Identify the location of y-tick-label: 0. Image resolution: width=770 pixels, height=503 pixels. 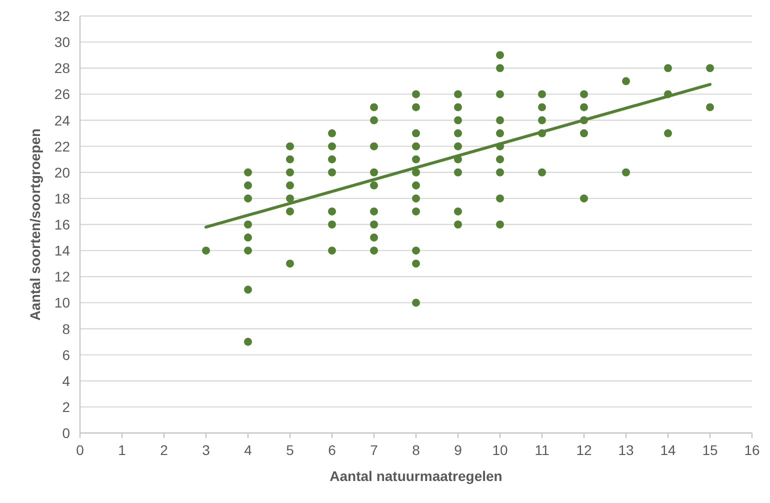
(66, 433).